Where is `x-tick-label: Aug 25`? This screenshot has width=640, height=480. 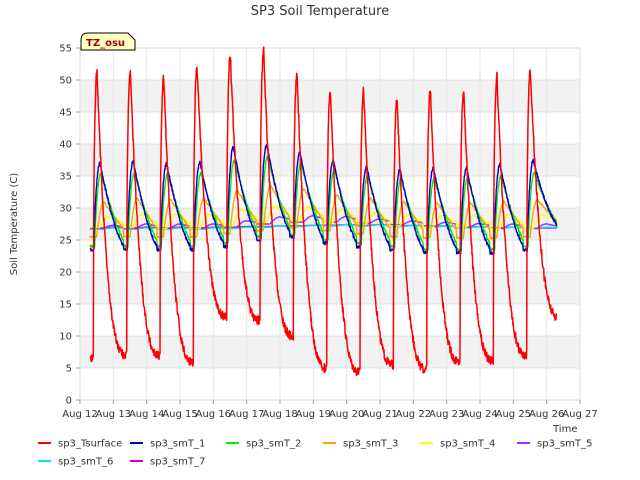
x-tick-label: Aug 25 is located at coordinates (513, 414).